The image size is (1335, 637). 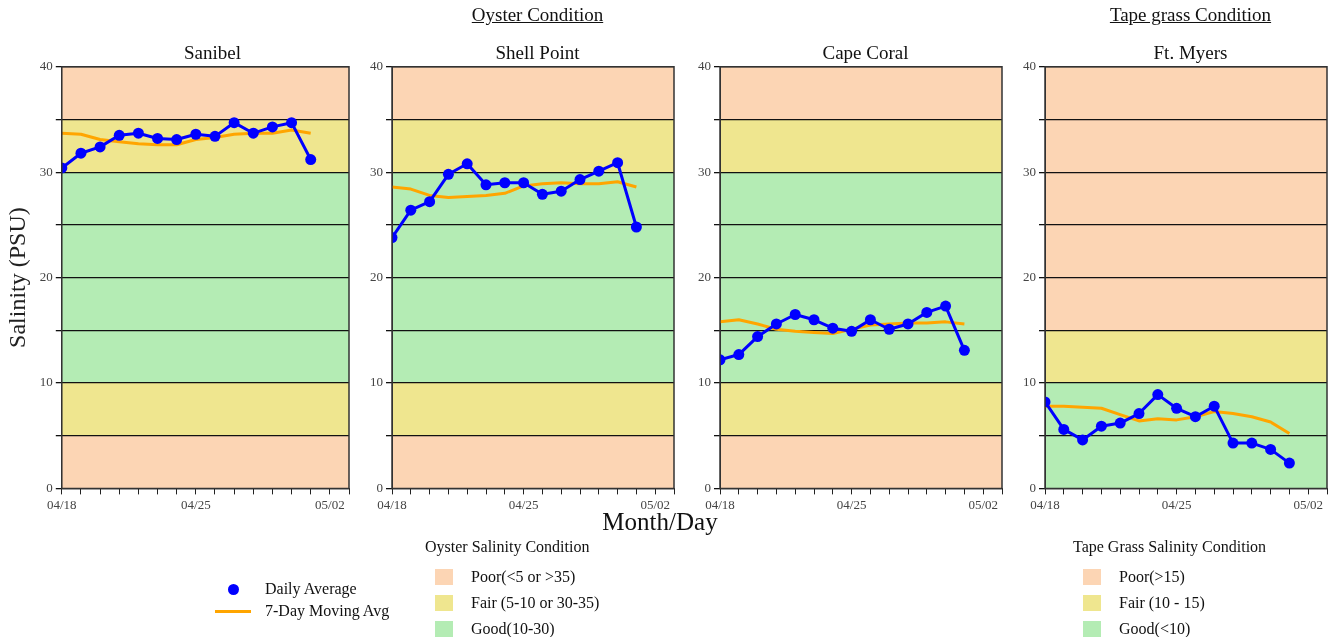 What do you see at coordinates (535, 603) in the screenshot?
I see `legend-label: Fair (5-10 or 30-35)` at bounding box center [535, 603].